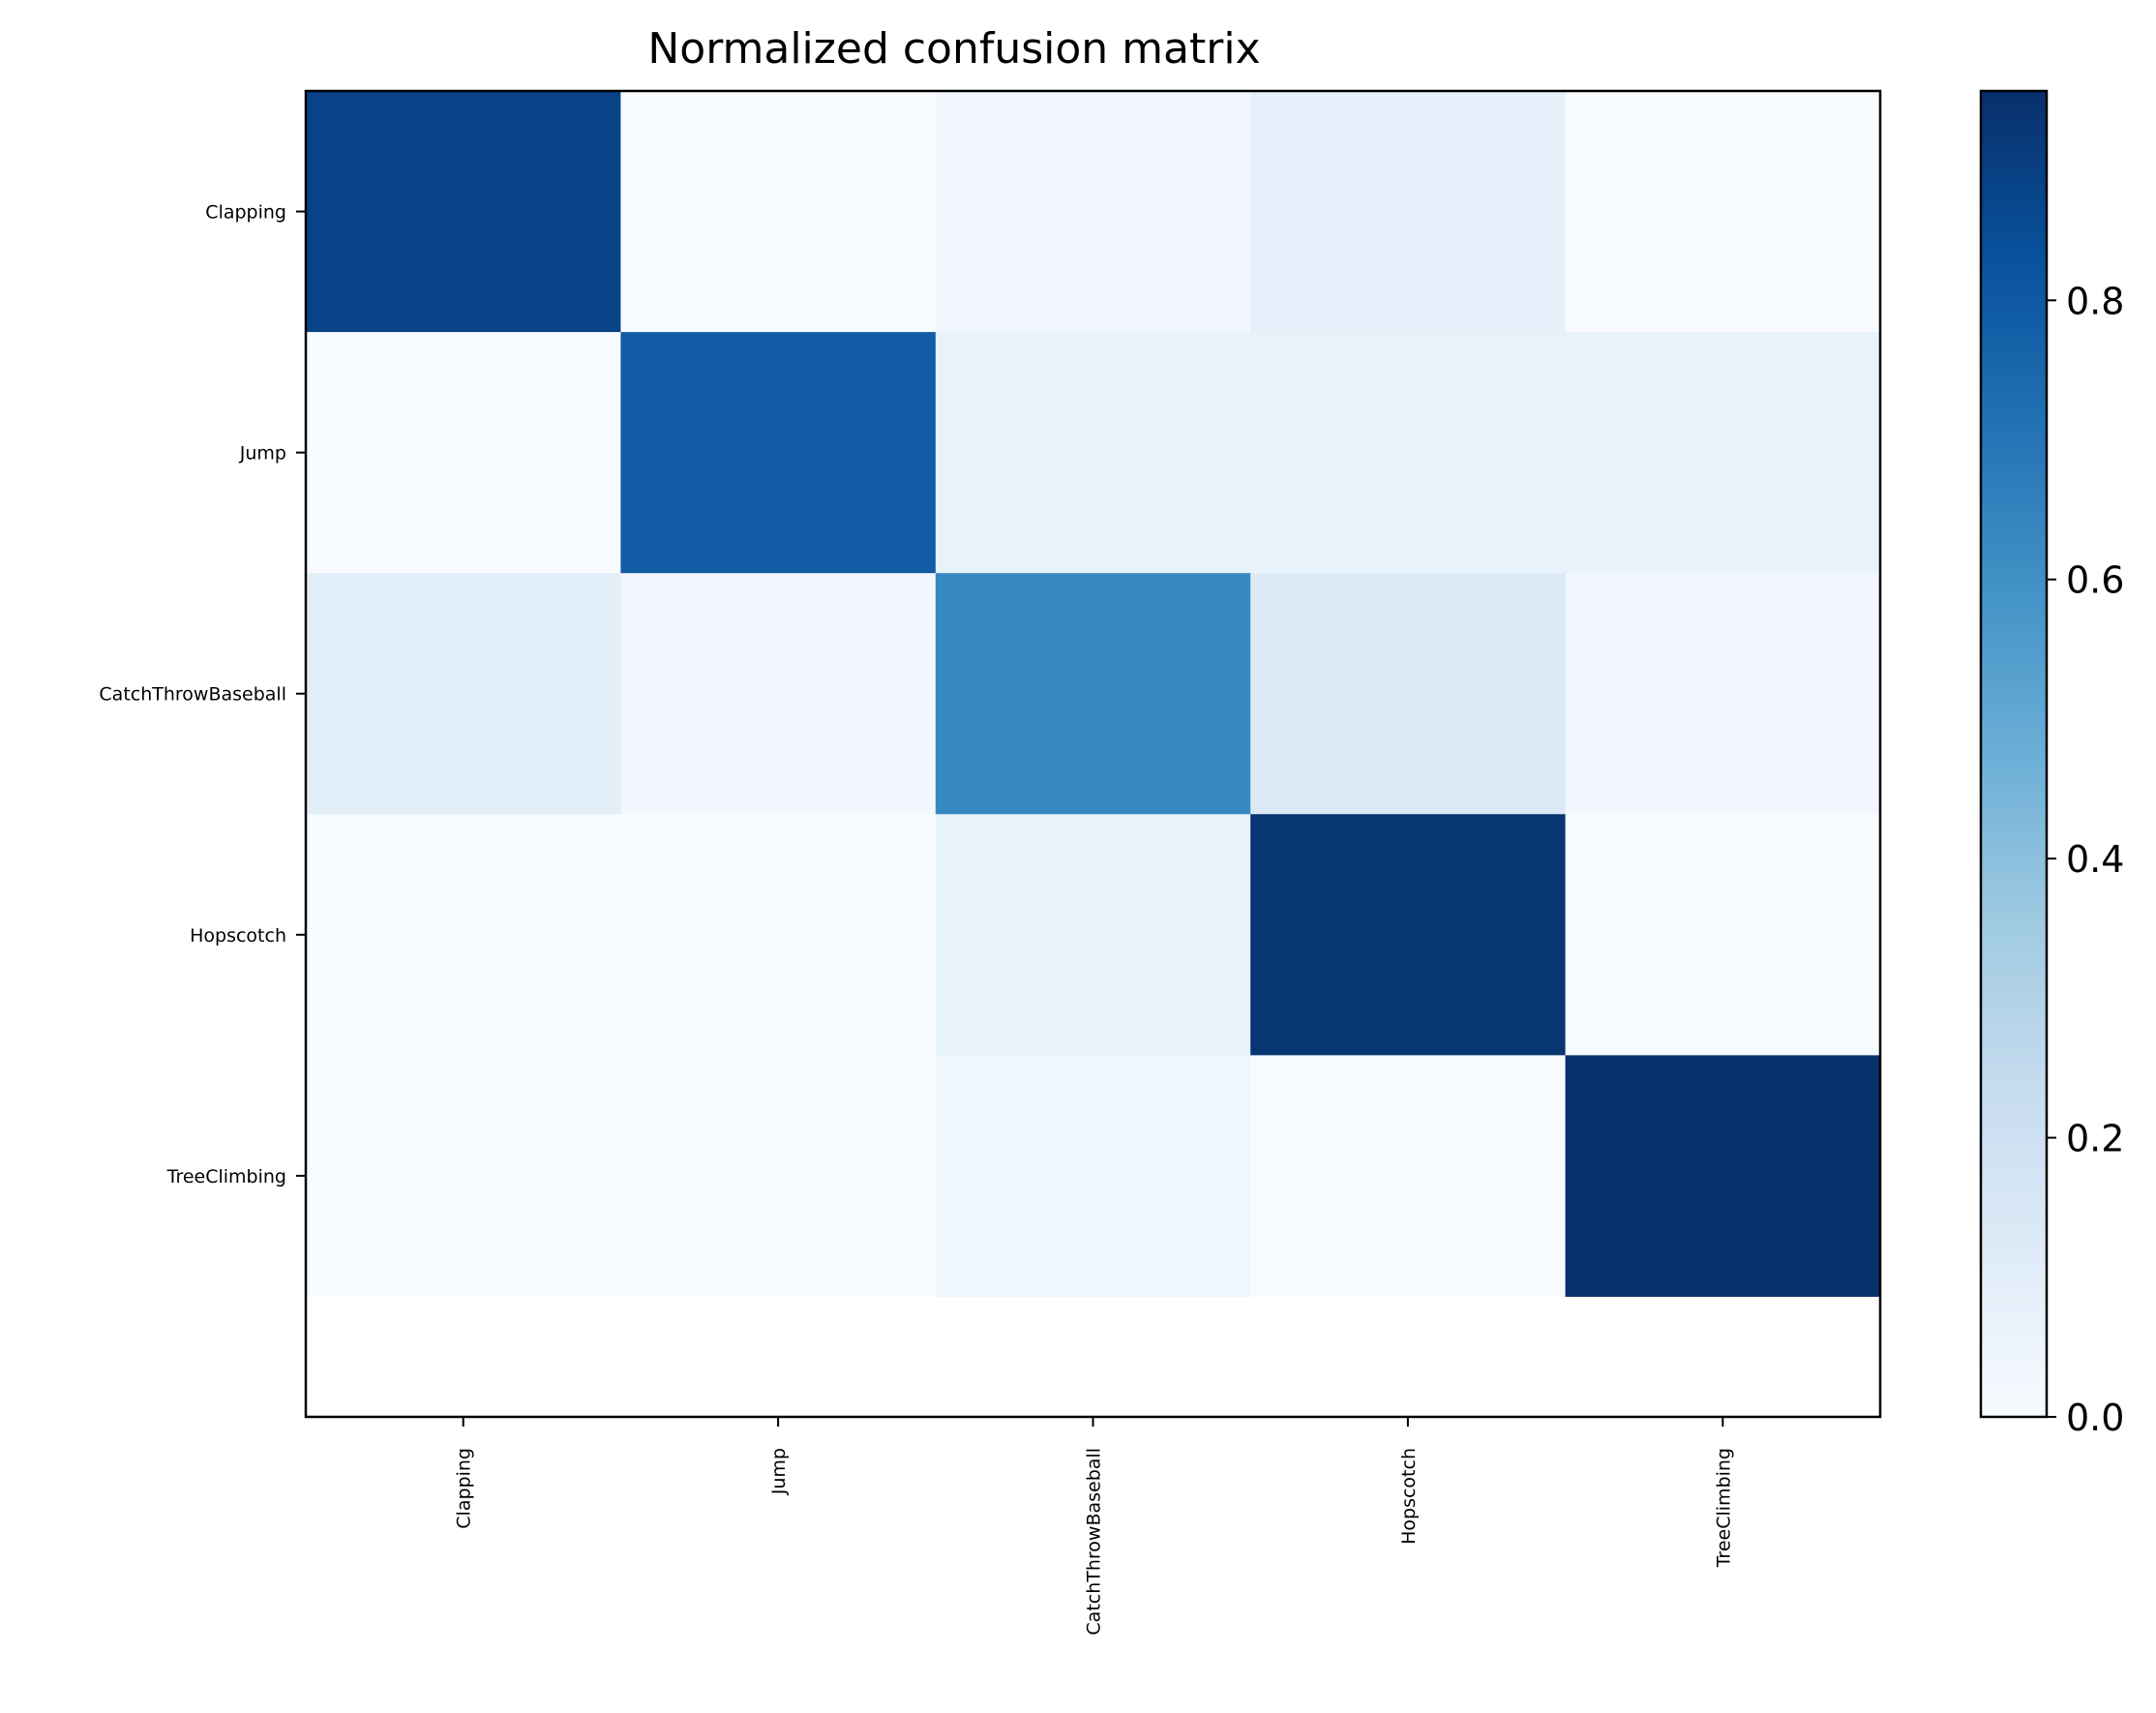 Image resolution: width=2156 pixels, height=1713 pixels. I want to click on cell-Jump-TreeClimbing, so click(1723, 453).